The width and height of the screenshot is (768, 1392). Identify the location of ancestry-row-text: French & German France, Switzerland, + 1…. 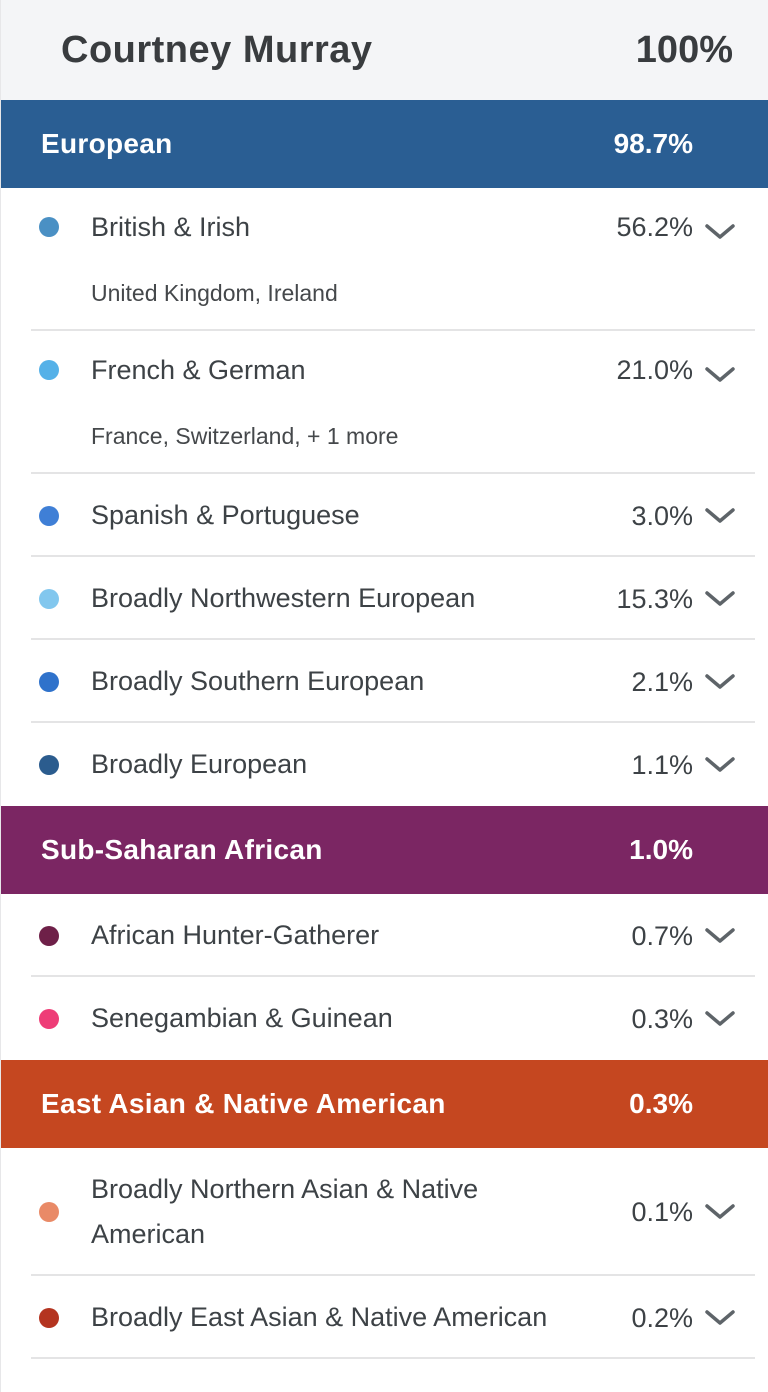
(353, 401).